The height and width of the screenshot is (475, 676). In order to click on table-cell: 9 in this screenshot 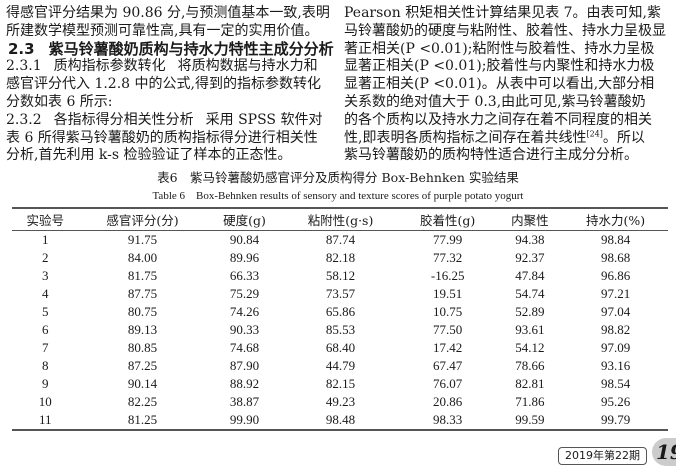, I will do `click(45, 383)`.